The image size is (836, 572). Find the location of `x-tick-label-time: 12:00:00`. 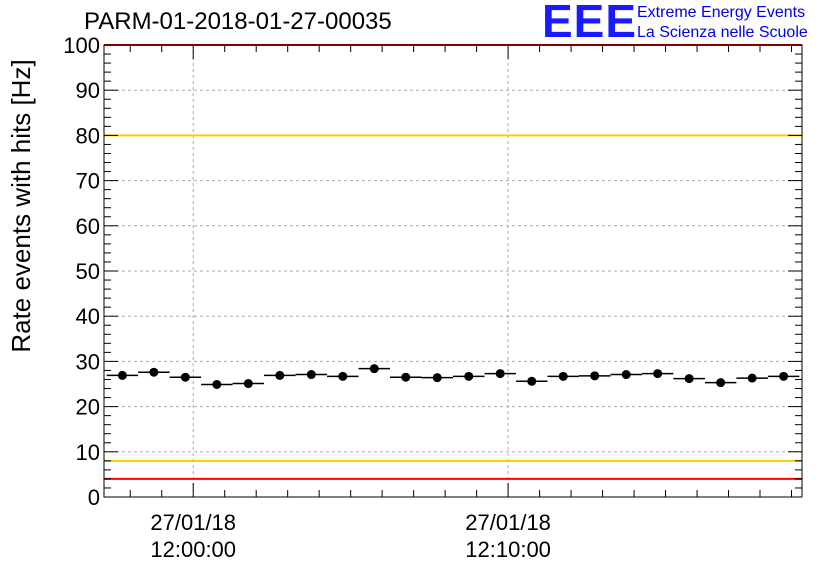

x-tick-label-time: 12:00:00 is located at coordinates (193, 549).